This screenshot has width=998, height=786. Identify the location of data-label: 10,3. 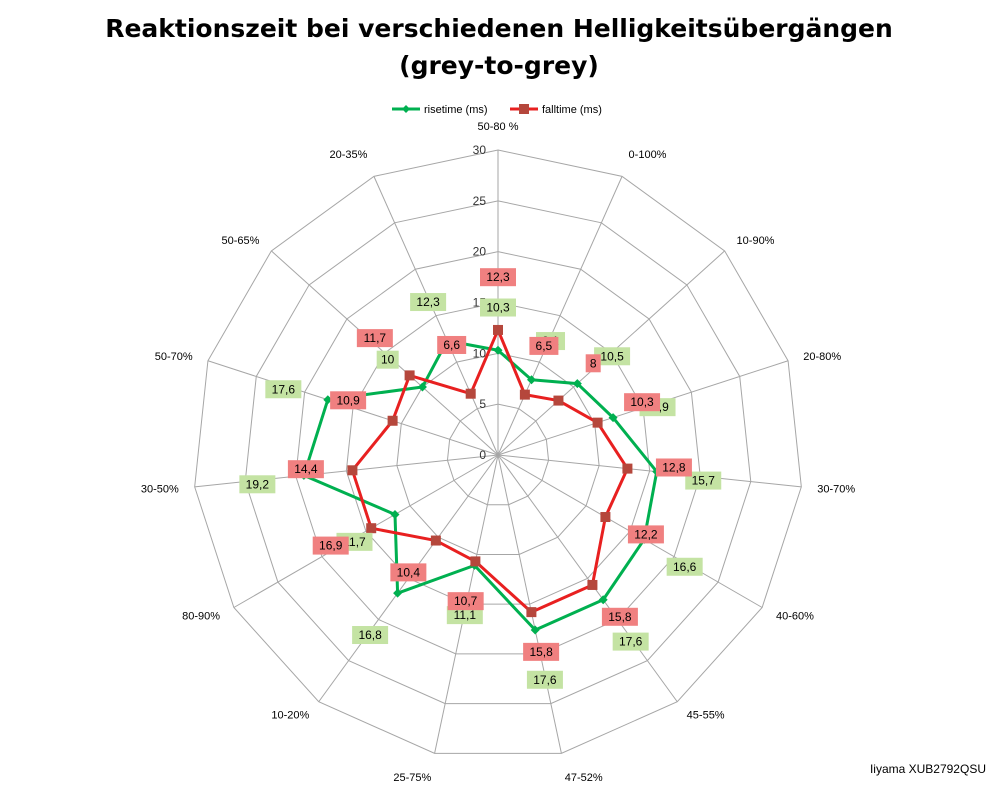
(642, 402).